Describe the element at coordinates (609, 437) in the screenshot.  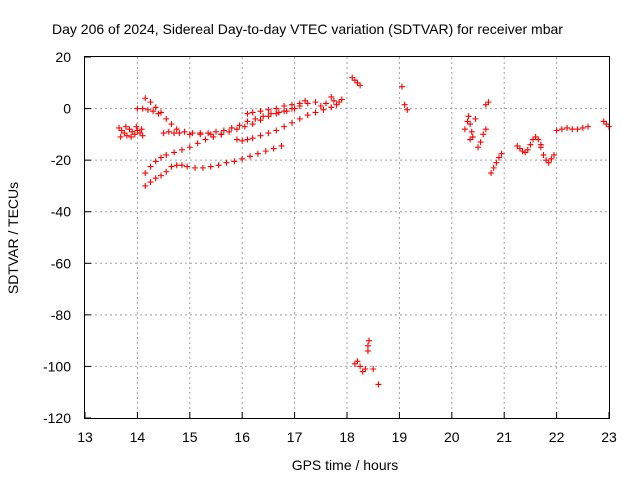
I see `x-tick-label: 23` at that location.